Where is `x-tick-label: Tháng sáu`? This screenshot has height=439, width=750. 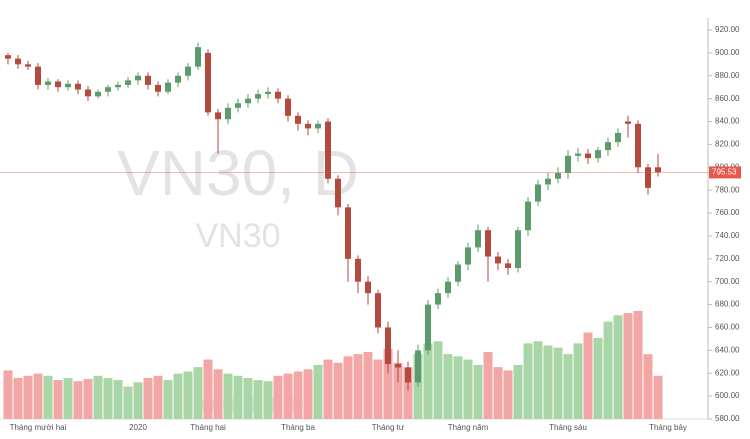
x-tick-label: Tháng sáu is located at coordinates (568, 427).